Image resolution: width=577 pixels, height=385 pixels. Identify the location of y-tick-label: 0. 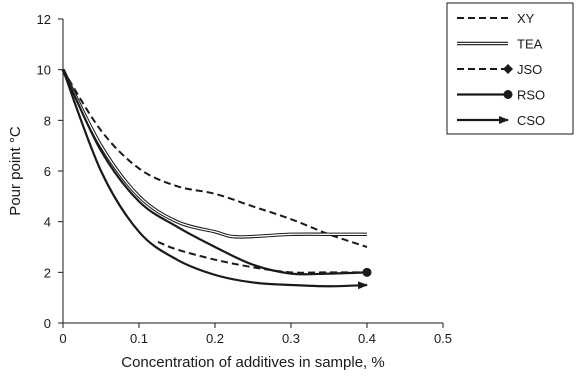
(47, 323).